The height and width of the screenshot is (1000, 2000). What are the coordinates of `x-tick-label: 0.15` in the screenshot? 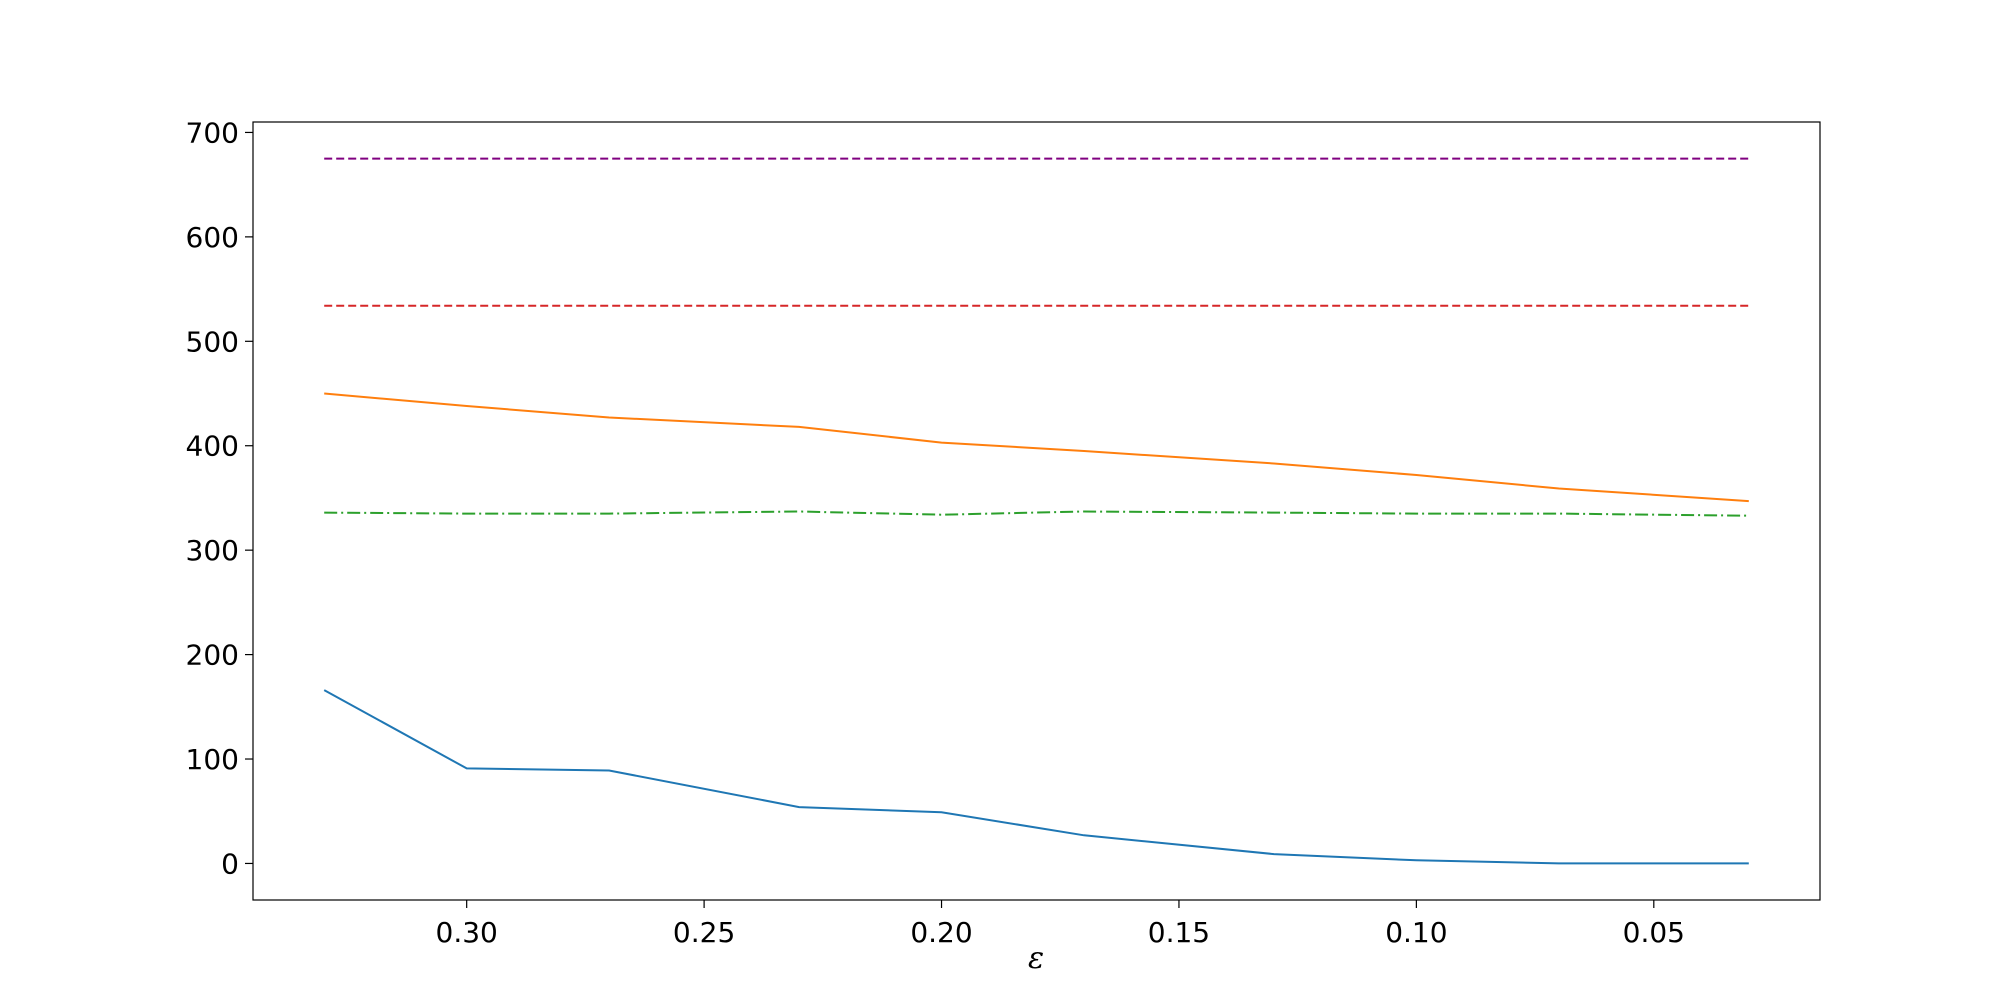 It's located at (1179, 932).